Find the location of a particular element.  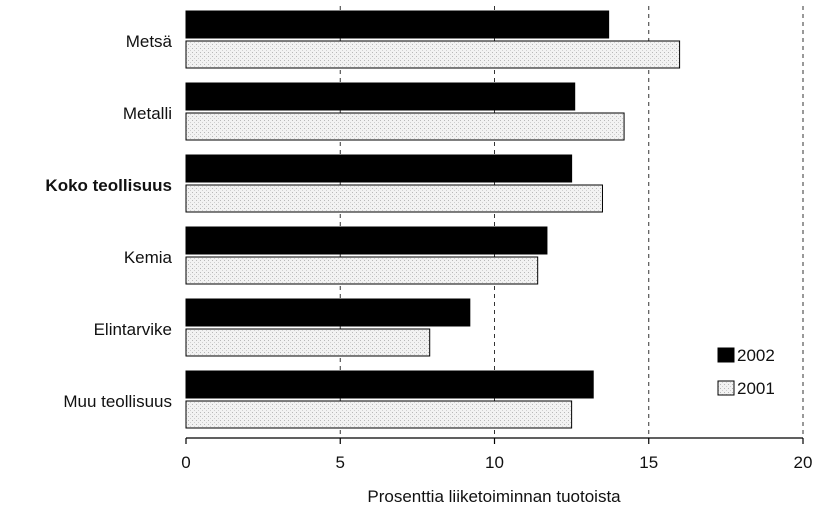

x-tick-label-10: 10 is located at coordinates (494, 462).